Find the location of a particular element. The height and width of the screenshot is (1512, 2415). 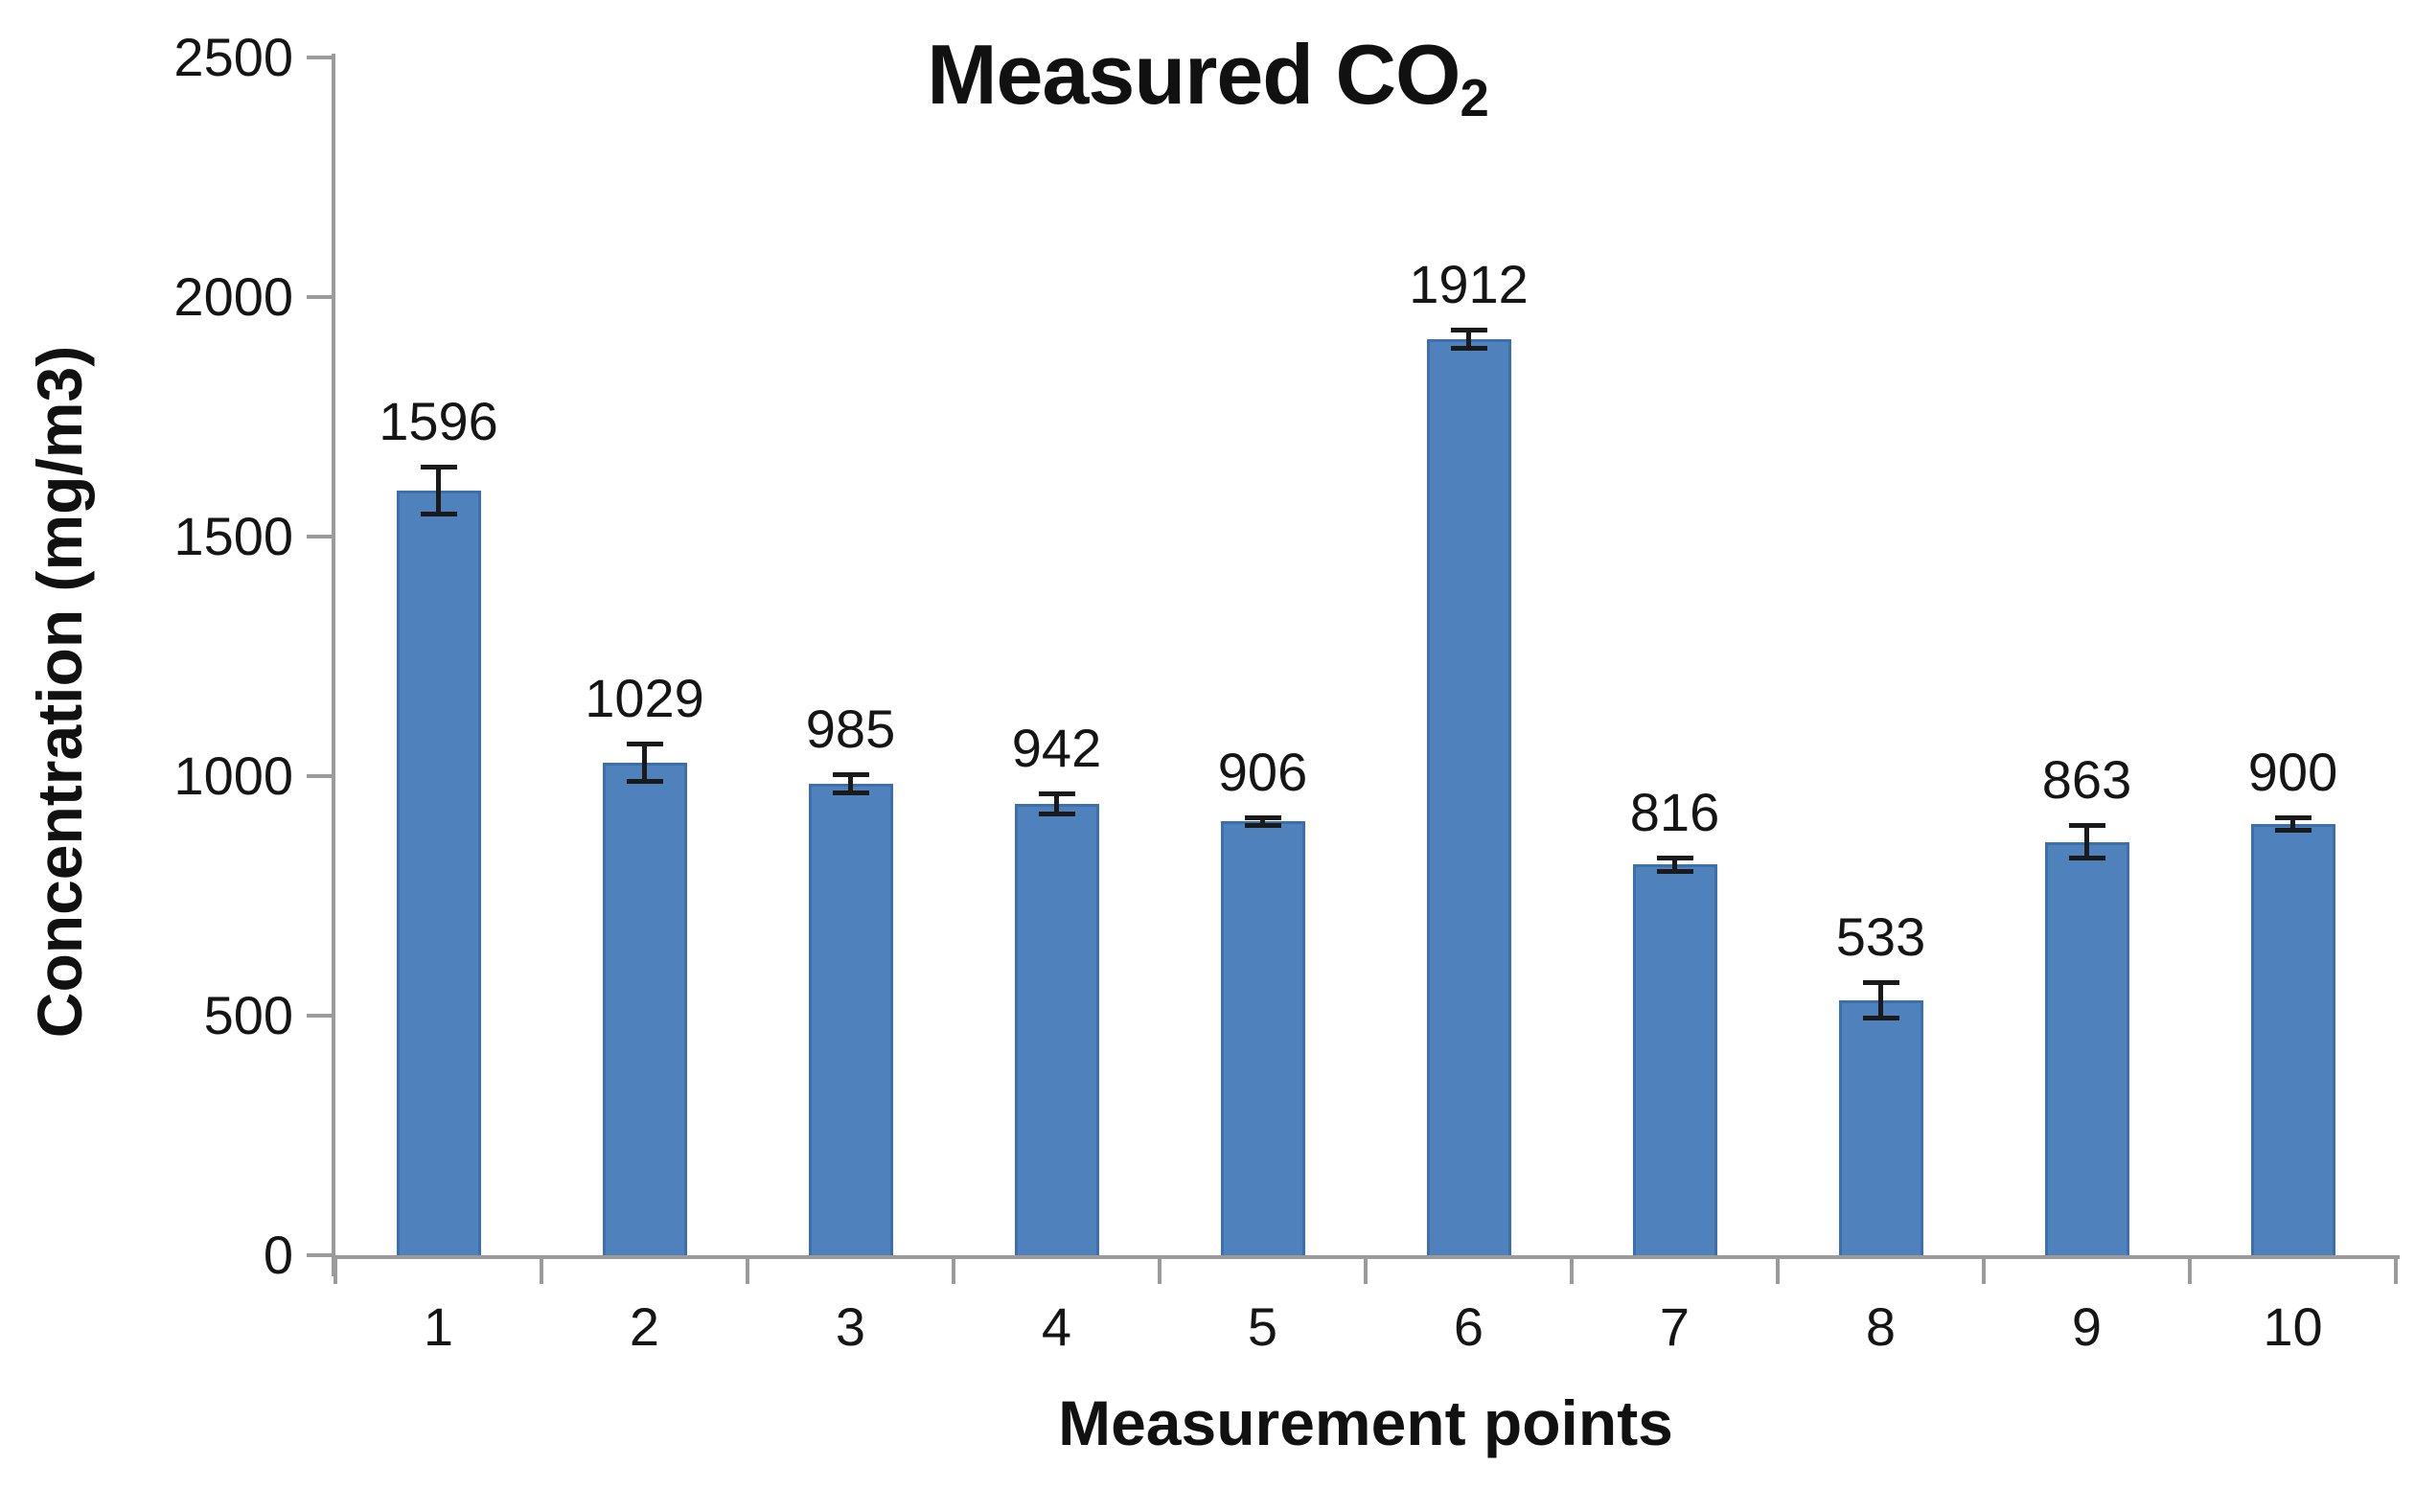

bar-value-label: 1029 is located at coordinates (644, 698).